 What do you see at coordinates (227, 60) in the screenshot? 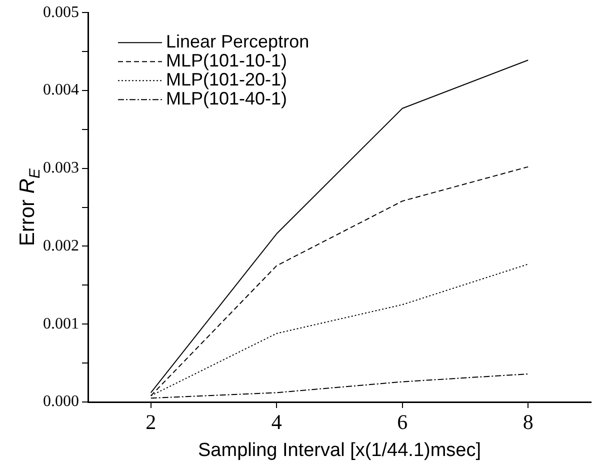
I see `legend-label: MLP(101-10-1)` at bounding box center [227, 60].